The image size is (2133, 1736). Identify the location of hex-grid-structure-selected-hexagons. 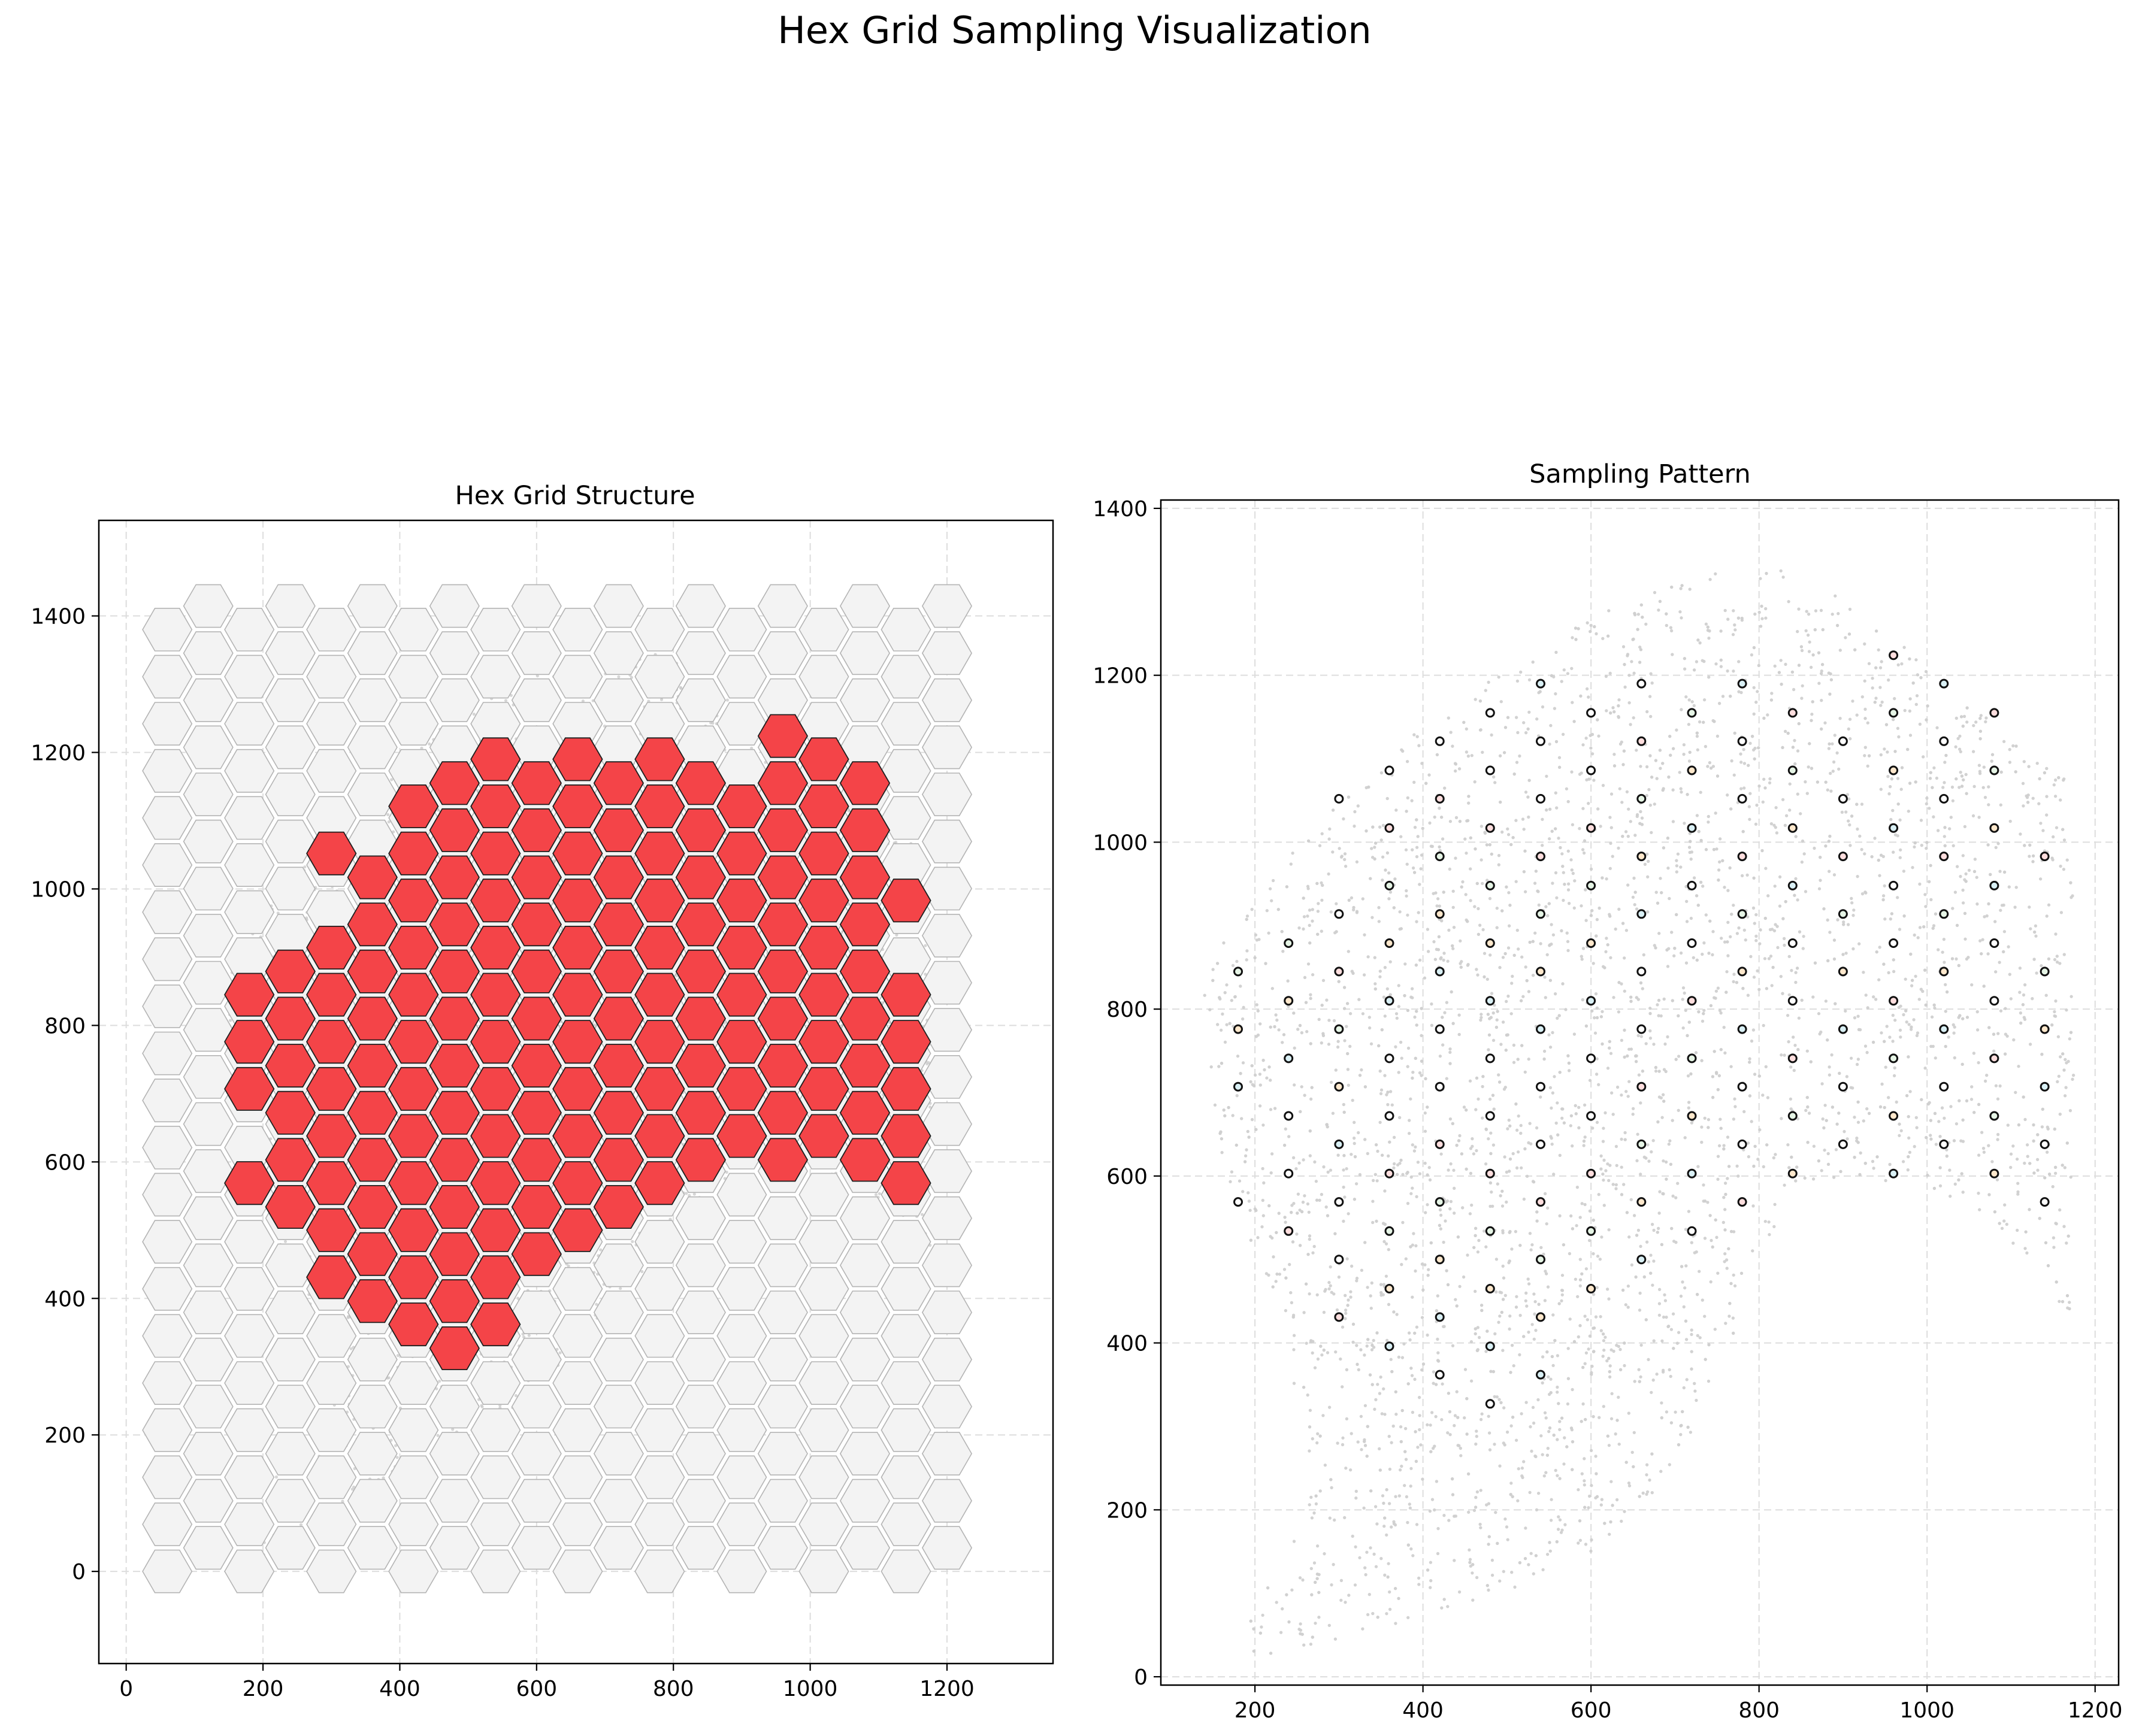
(577, 1042).